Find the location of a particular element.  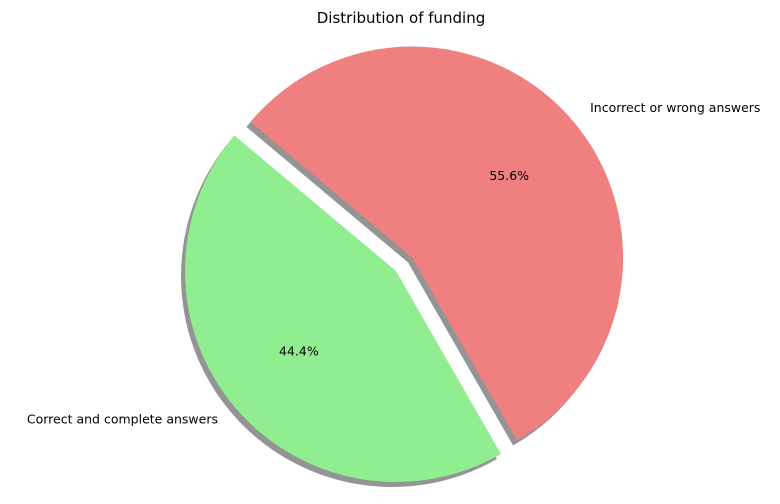

slice-category-label: Incorrect or wrong answers is located at coordinates (675, 107).